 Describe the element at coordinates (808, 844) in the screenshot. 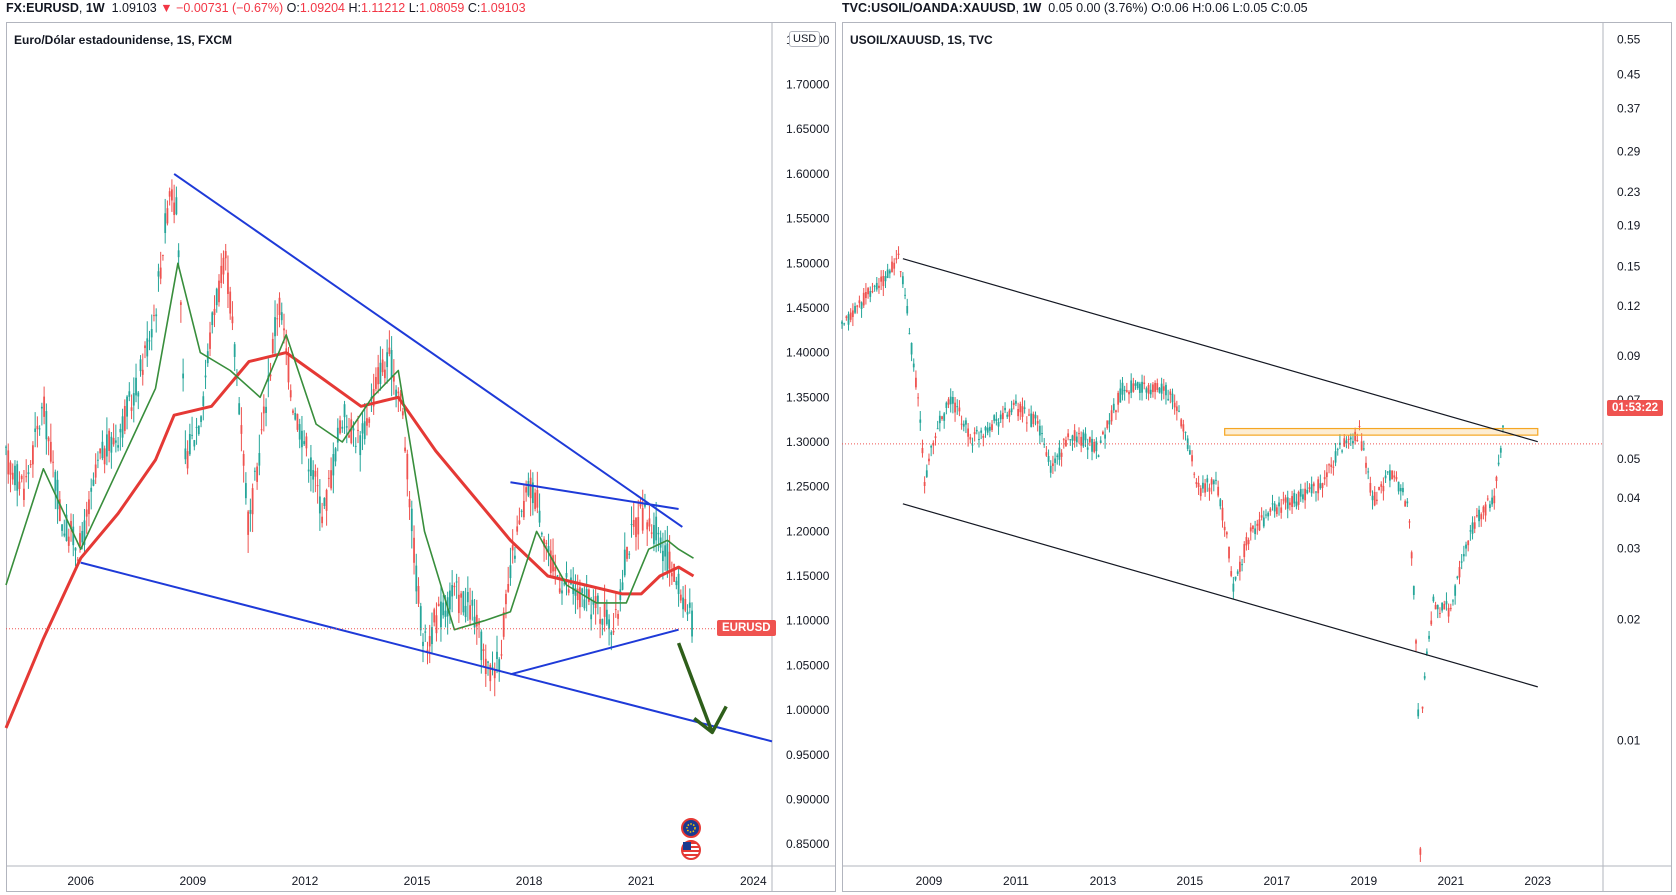

I see `y-tick-label: 0.85000` at that location.